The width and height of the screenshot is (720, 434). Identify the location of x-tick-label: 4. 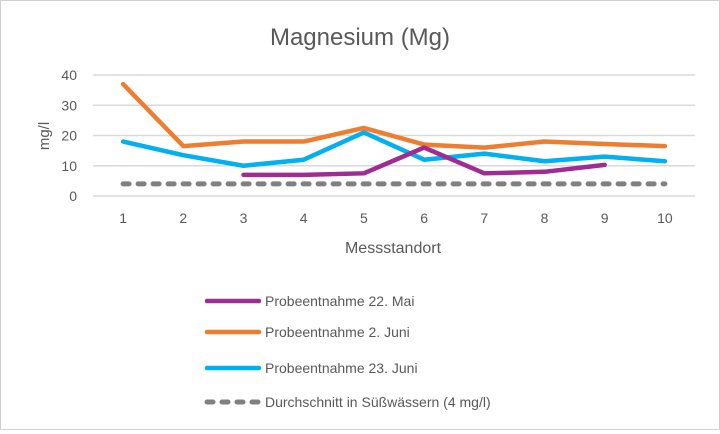
(304, 218).